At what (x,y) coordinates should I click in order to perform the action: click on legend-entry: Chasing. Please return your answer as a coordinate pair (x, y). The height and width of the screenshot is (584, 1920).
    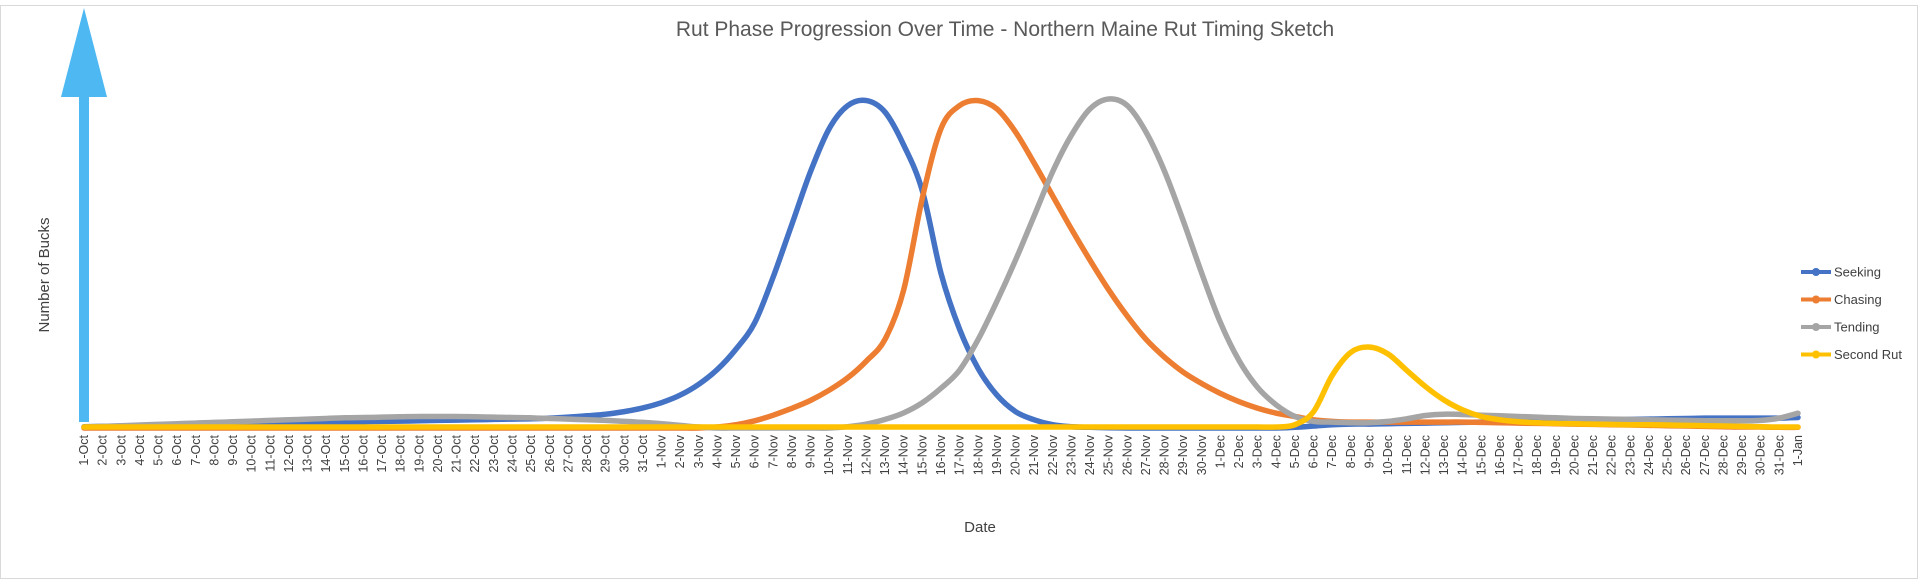
    Looking at the image, I should click on (1841, 299).